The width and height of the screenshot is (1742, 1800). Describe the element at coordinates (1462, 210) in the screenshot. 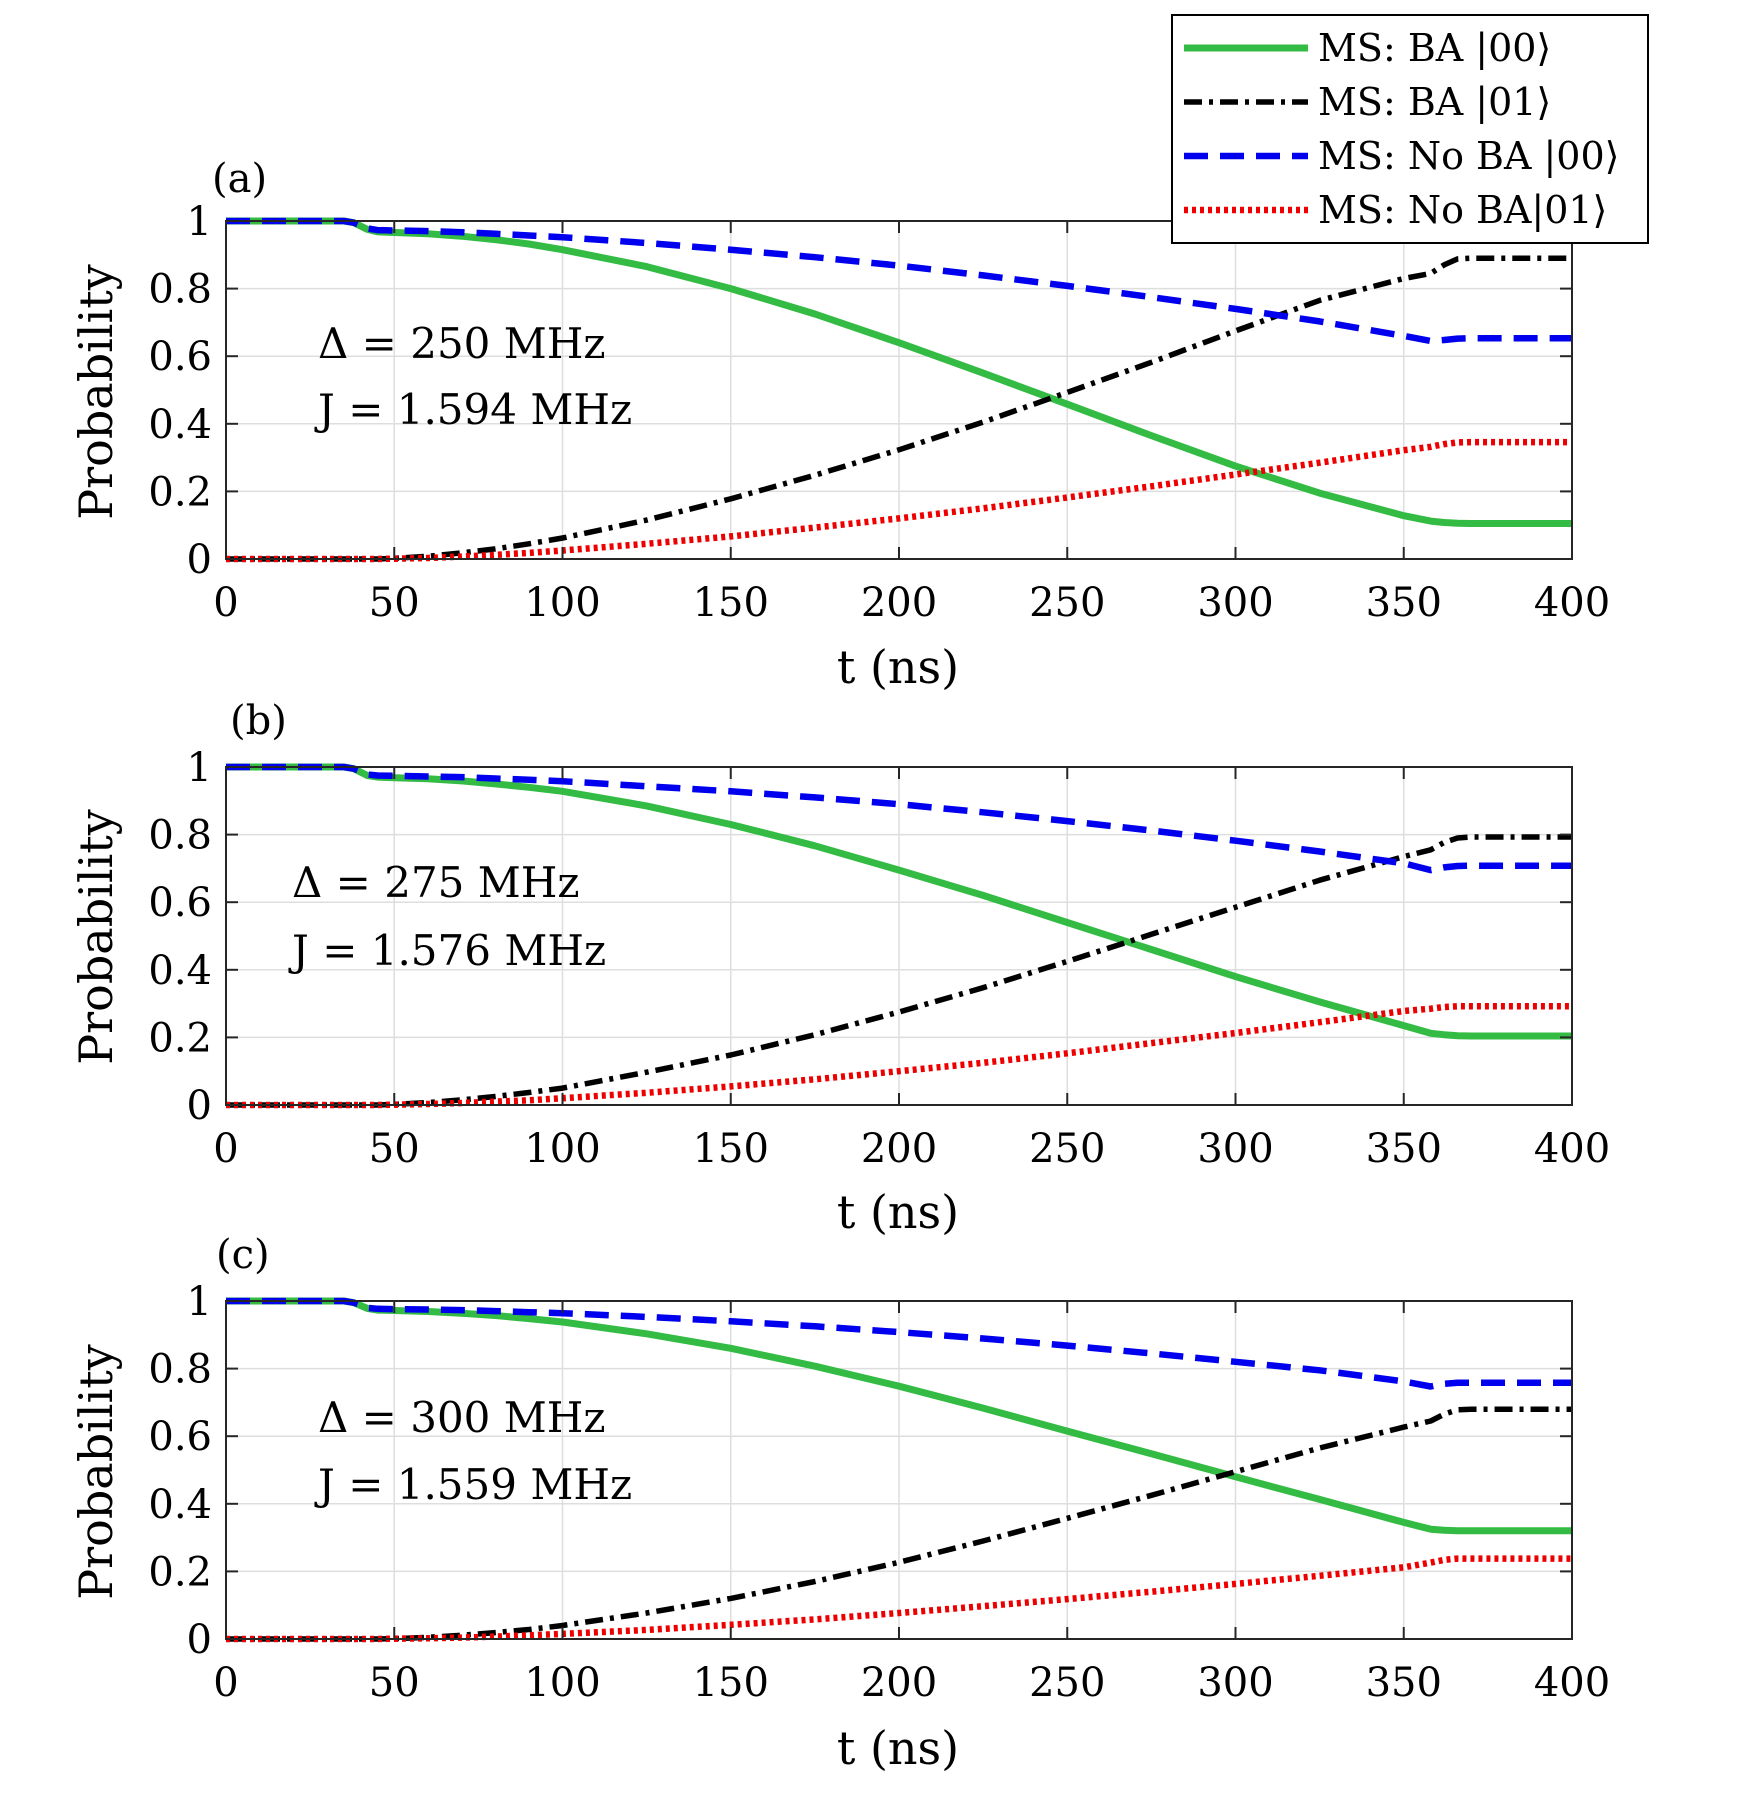

I see `legend-label: MS: No BA|01⟩` at that location.